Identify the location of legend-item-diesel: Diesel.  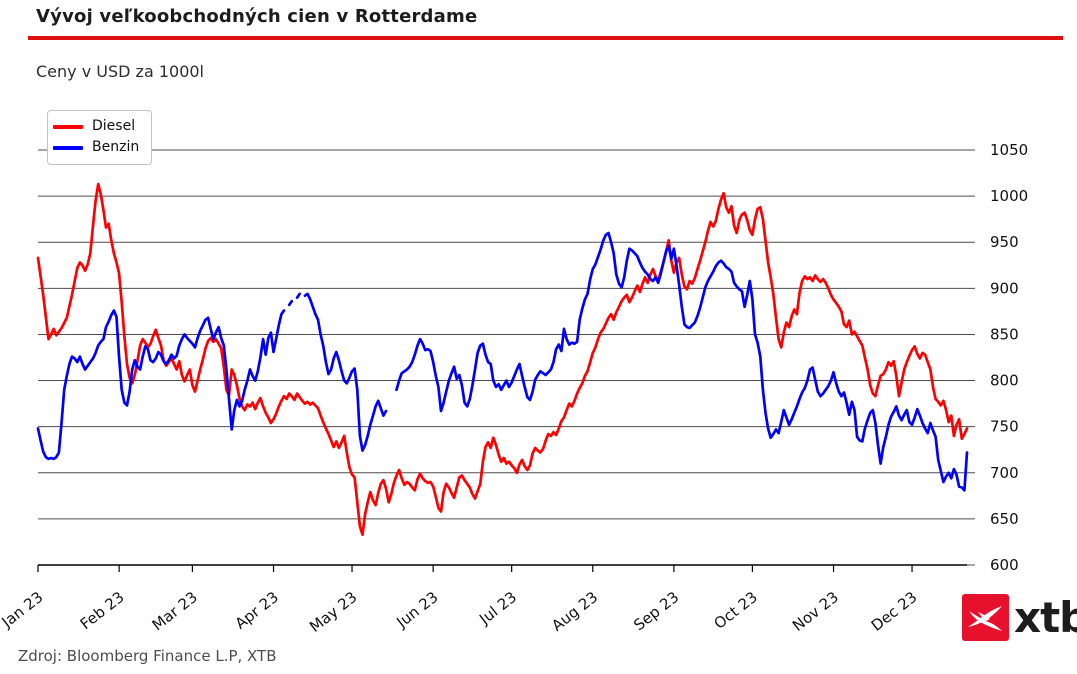
(96, 126).